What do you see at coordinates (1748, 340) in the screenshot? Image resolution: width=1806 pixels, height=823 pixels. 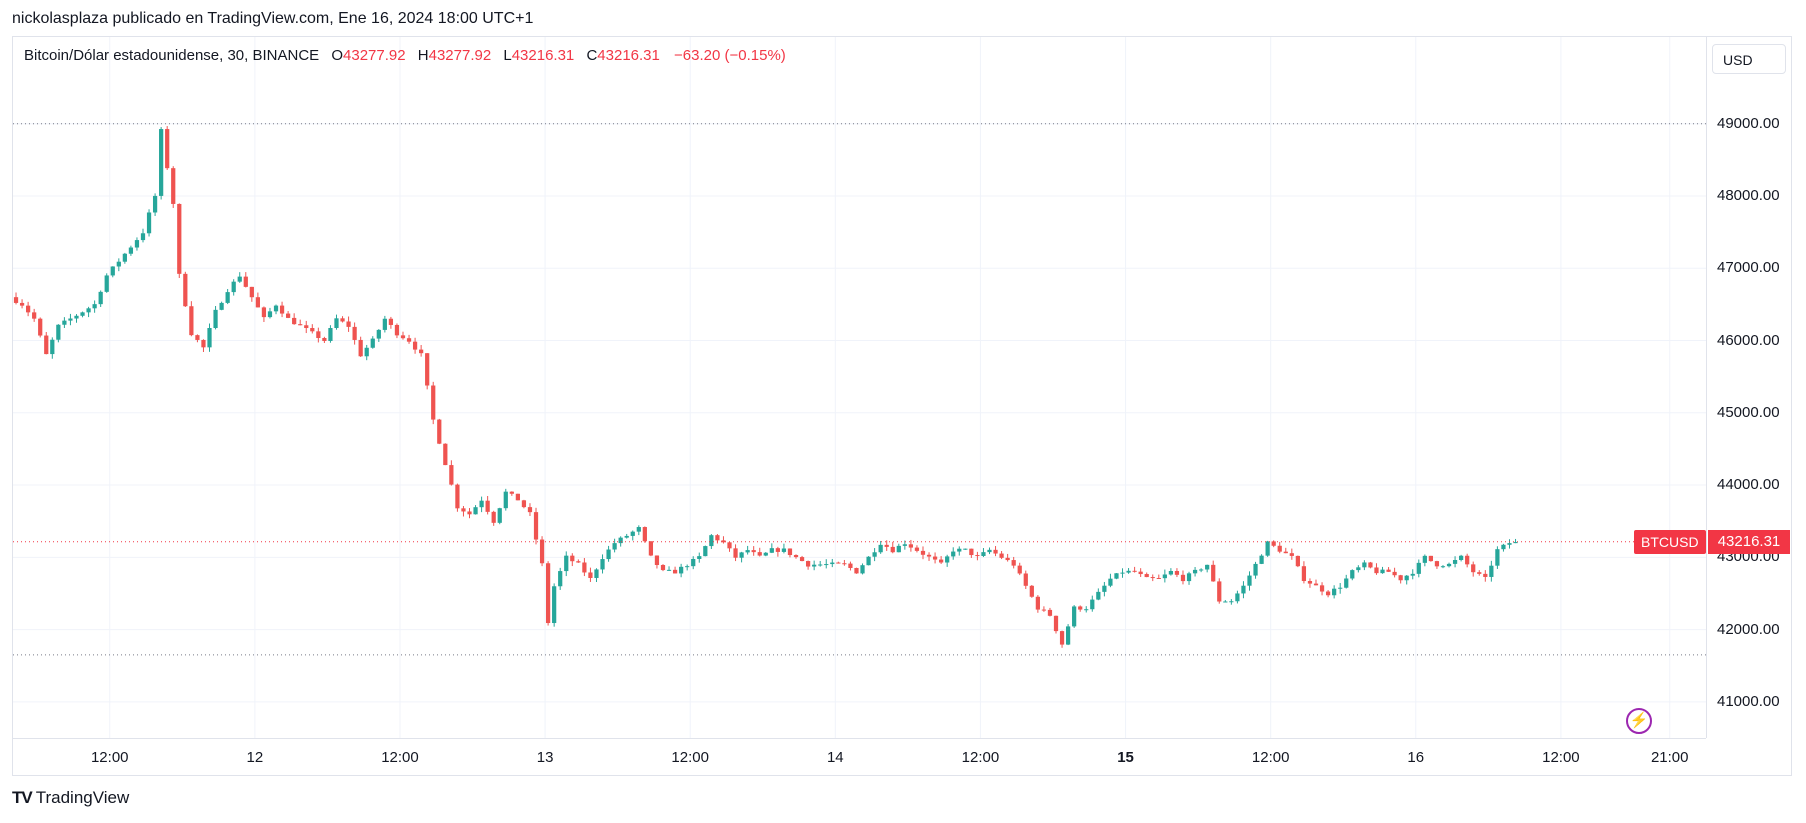 I see `price-tick-label: 46000.00` at bounding box center [1748, 340].